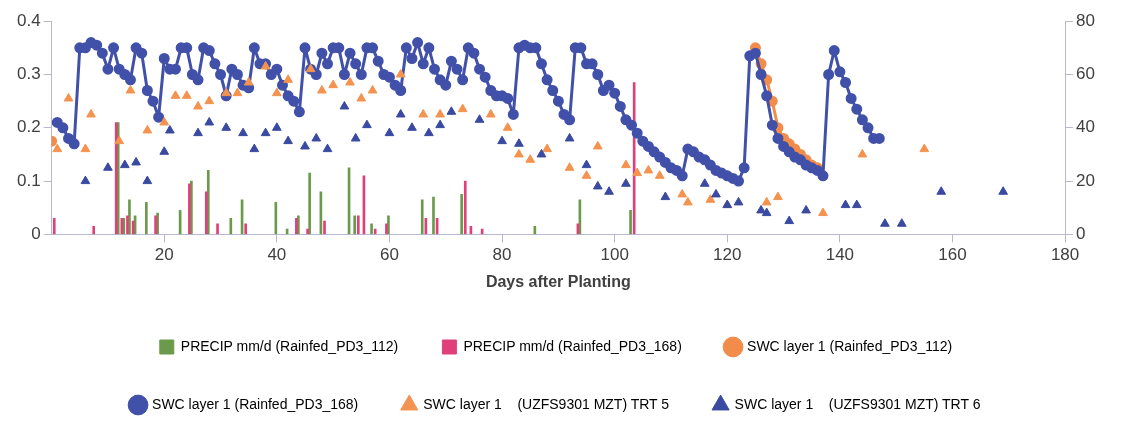 This screenshot has height=434, width=1126. What do you see at coordinates (289, 345) in the screenshot?
I see `legend-label: PRECIP mm/d (Rainfed_PD3_112)` at bounding box center [289, 345].